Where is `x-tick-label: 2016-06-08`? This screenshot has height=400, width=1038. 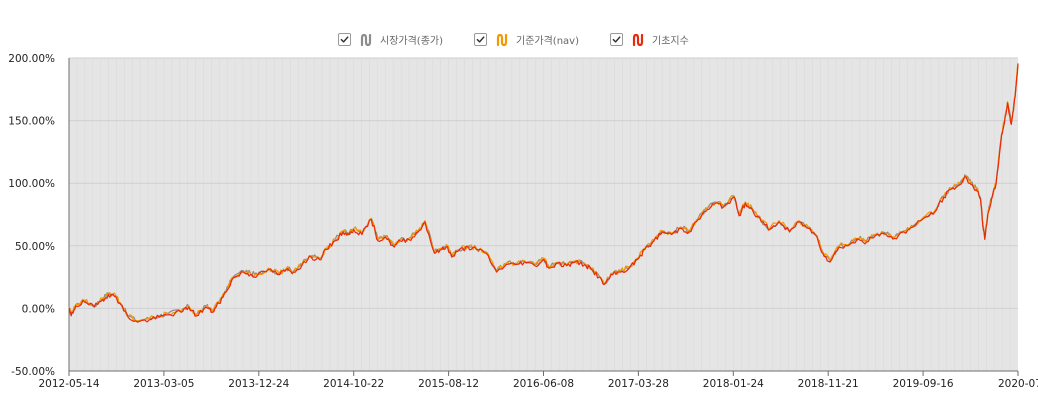
x-tick-label: 2016-06-08 is located at coordinates (543, 384).